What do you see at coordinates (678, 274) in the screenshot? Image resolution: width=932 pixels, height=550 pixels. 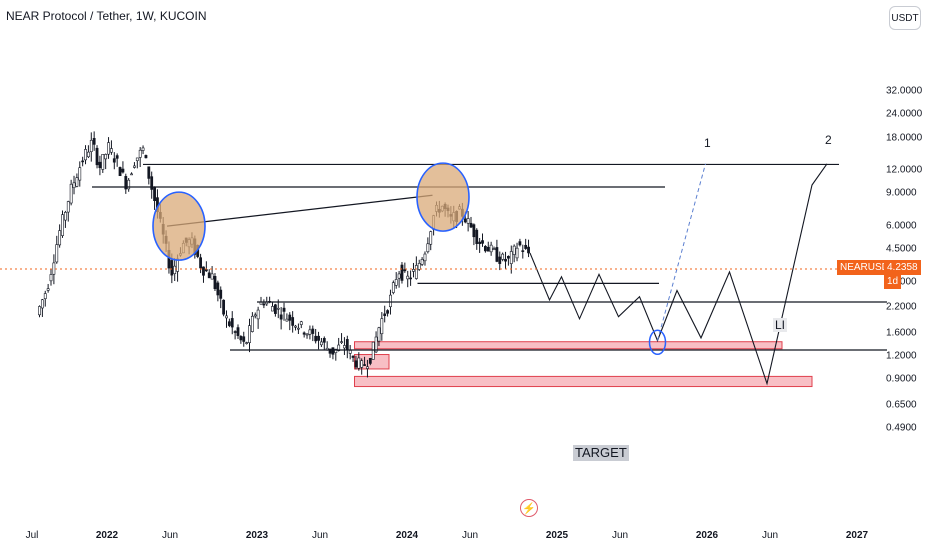 I see `projection-path` at bounding box center [678, 274].